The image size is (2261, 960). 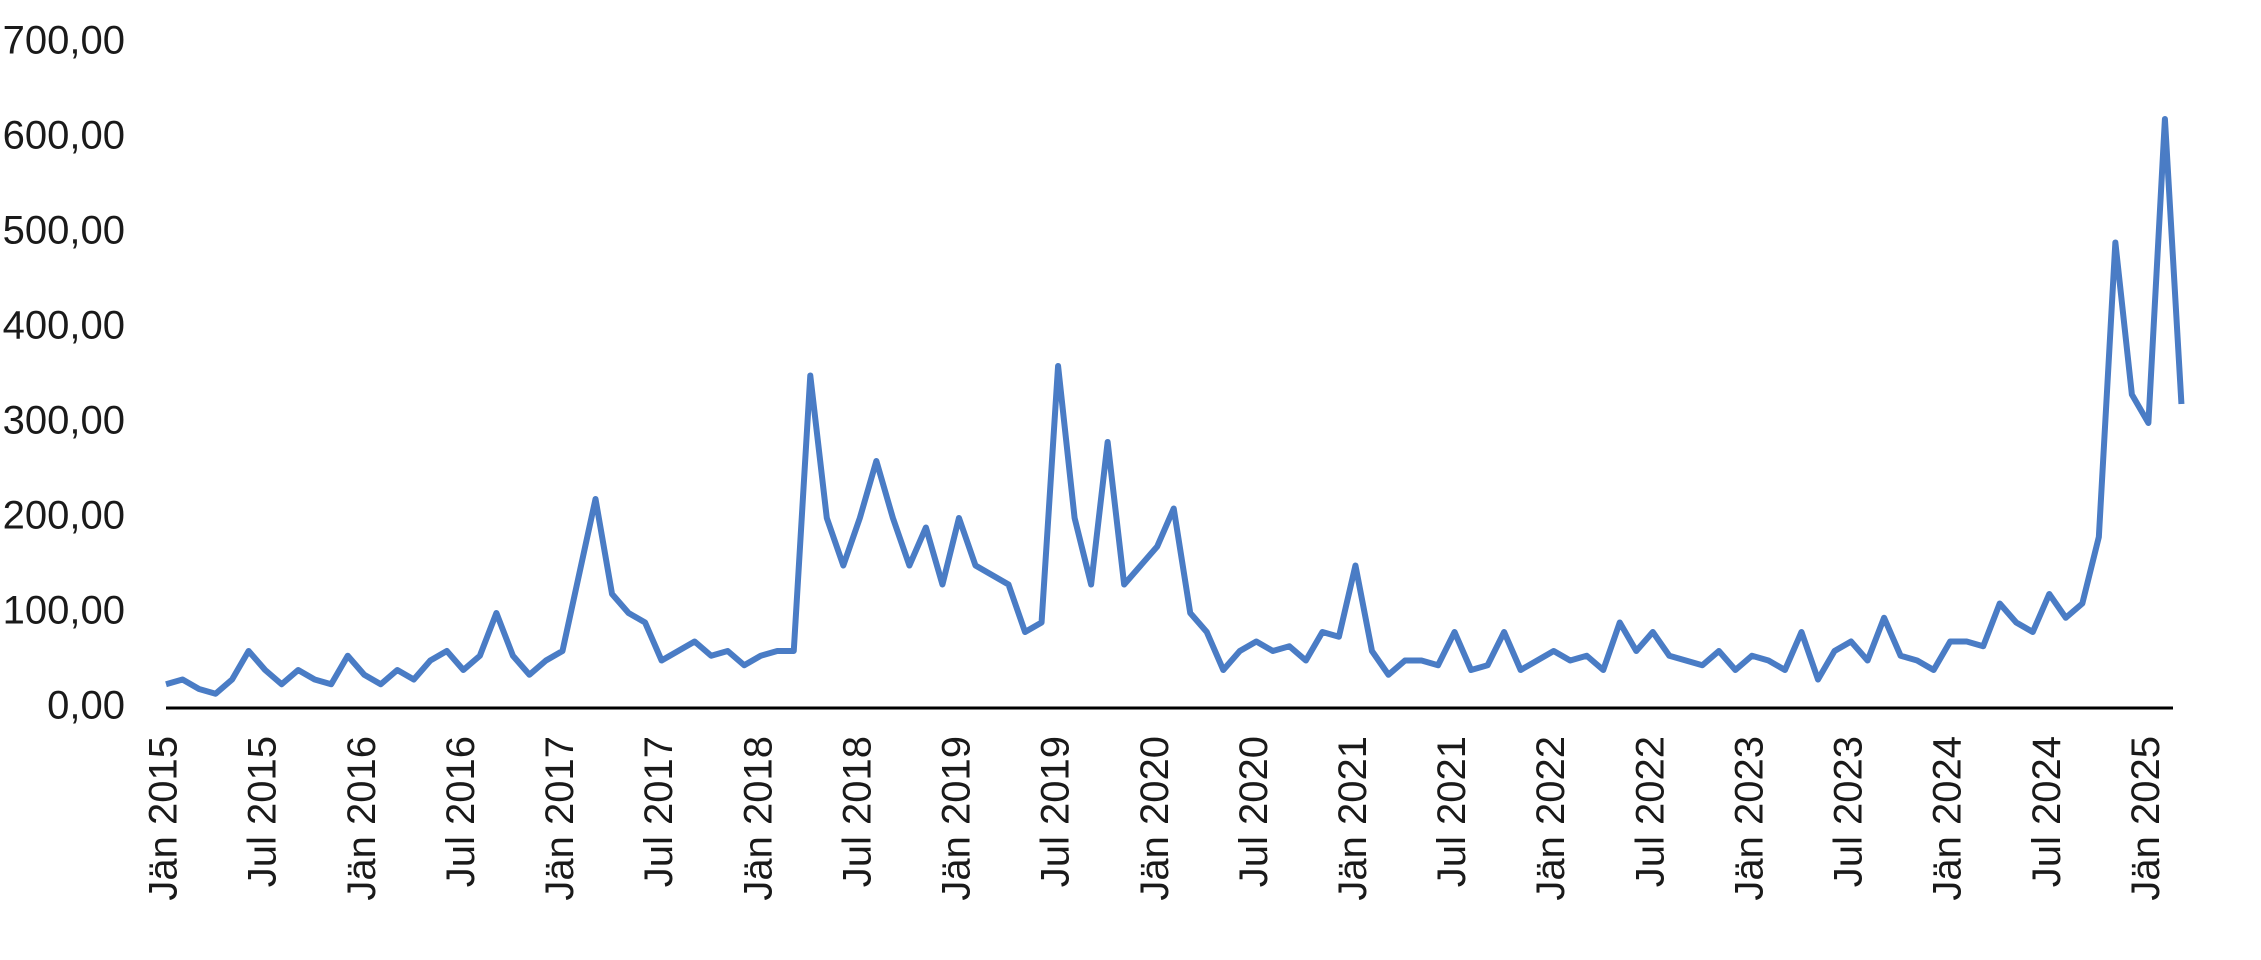 I want to click on y-tick-label: 500,00, so click(x=64, y=231).